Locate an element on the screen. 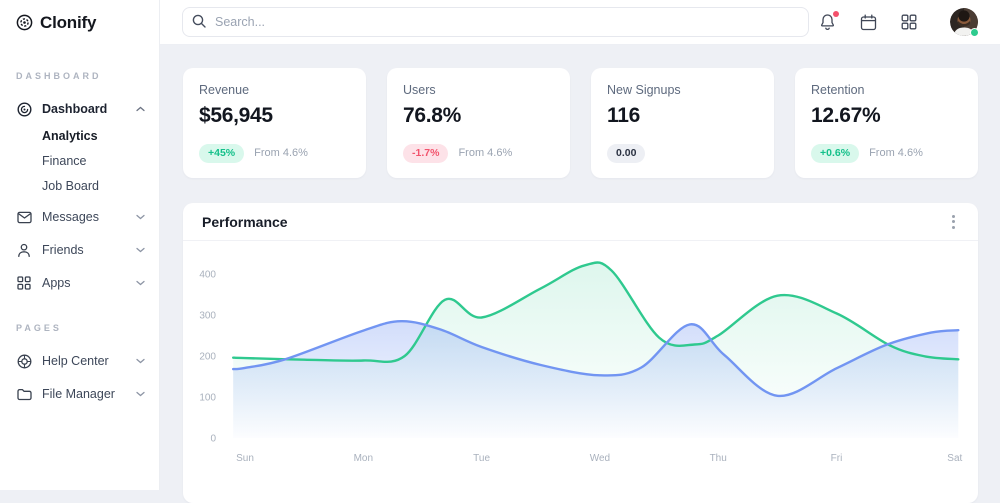 The width and height of the screenshot is (1000, 503). stat-value: 76.8% is located at coordinates (432, 115).